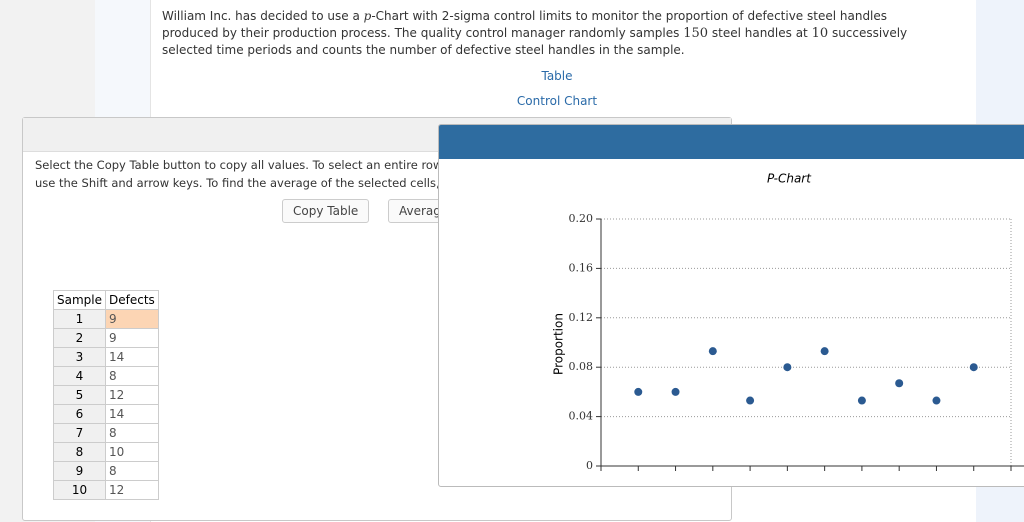  I want to click on table-row: 8 10, so click(106, 452).